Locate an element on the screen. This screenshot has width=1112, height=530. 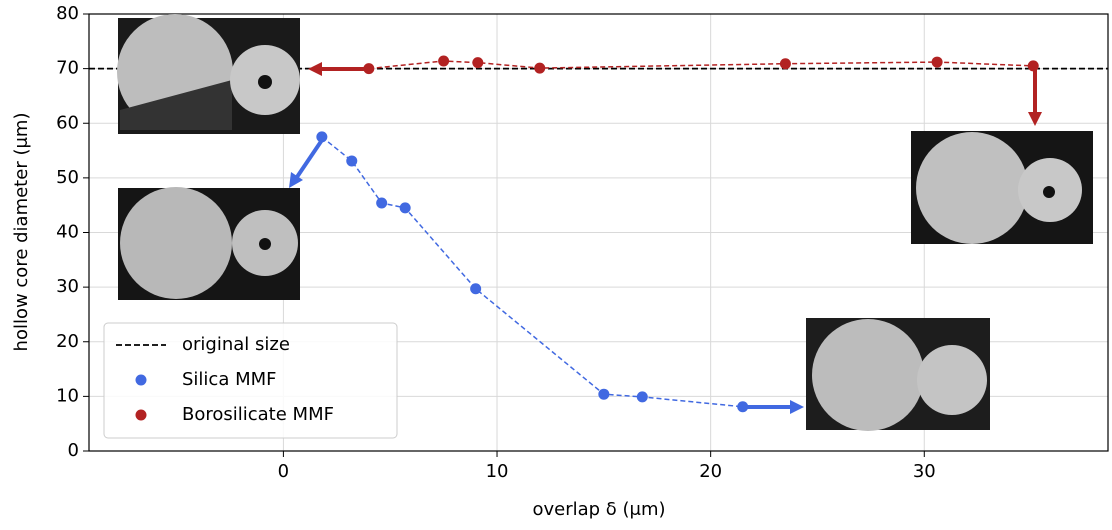
y-tick-label: 30 is located at coordinates (67, 286).